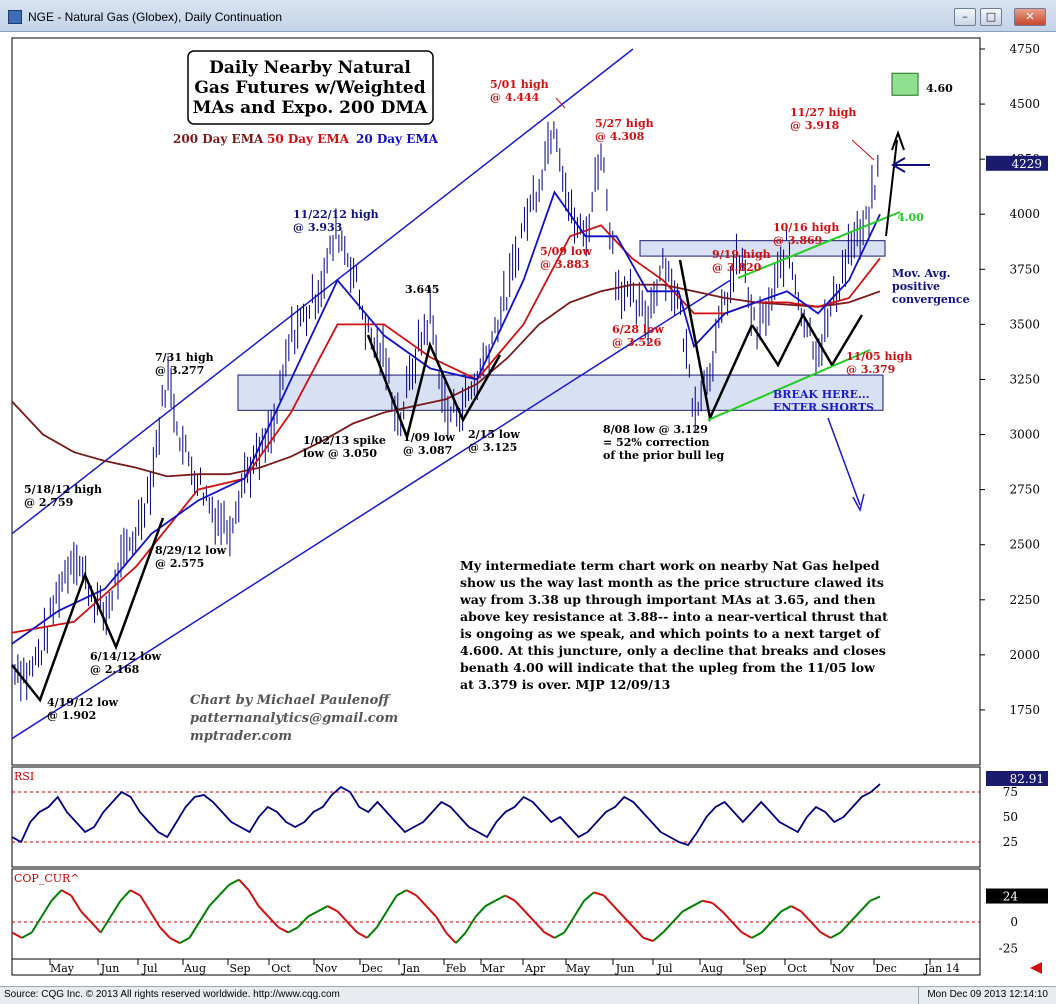 The width and height of the screenshot is (1056, 1004). What do you see at coordinates (941, 968) in the screenshot?
I see `x-tick-label: Jan 14` at bounding box center [941, 968].